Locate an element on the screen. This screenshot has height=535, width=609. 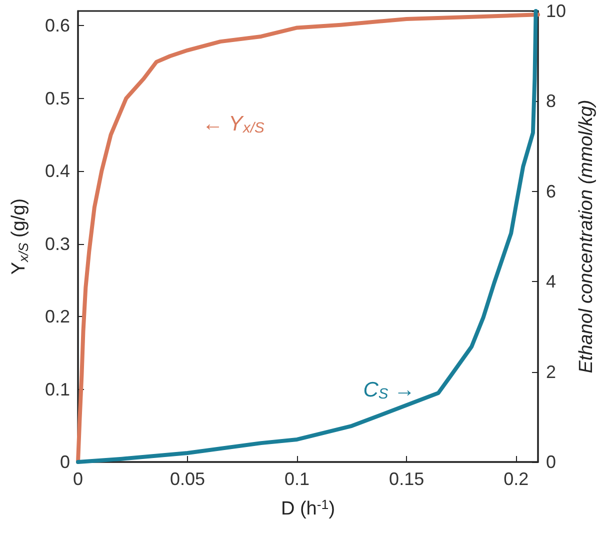
x-tick-label: 0.1 is located at coordinates (297, 479).